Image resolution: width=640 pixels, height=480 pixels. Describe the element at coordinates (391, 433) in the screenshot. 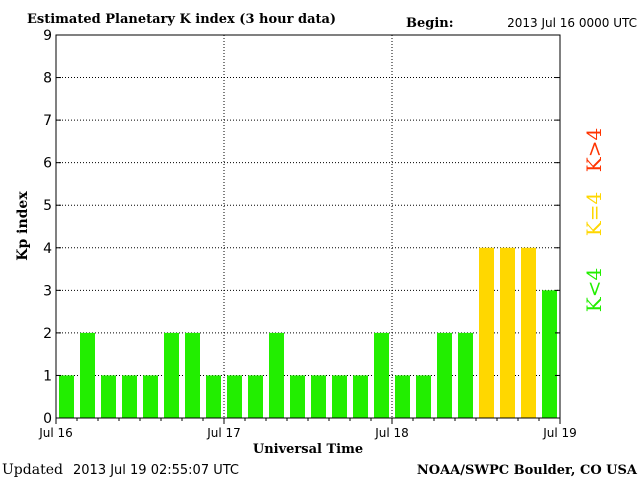

I see `x-tick-label: Jul 18` at that location.